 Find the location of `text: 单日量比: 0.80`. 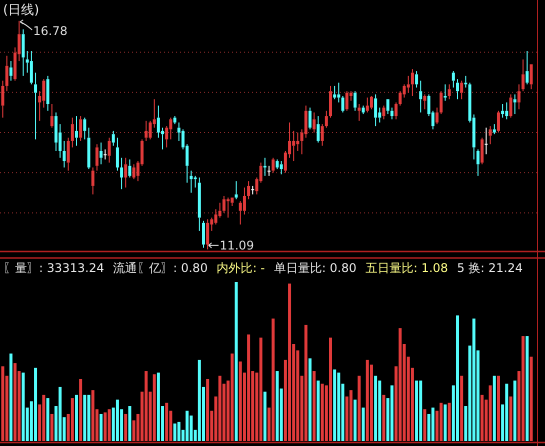

text: 单日量比: 0.80 is located at coordinates (315, 268).